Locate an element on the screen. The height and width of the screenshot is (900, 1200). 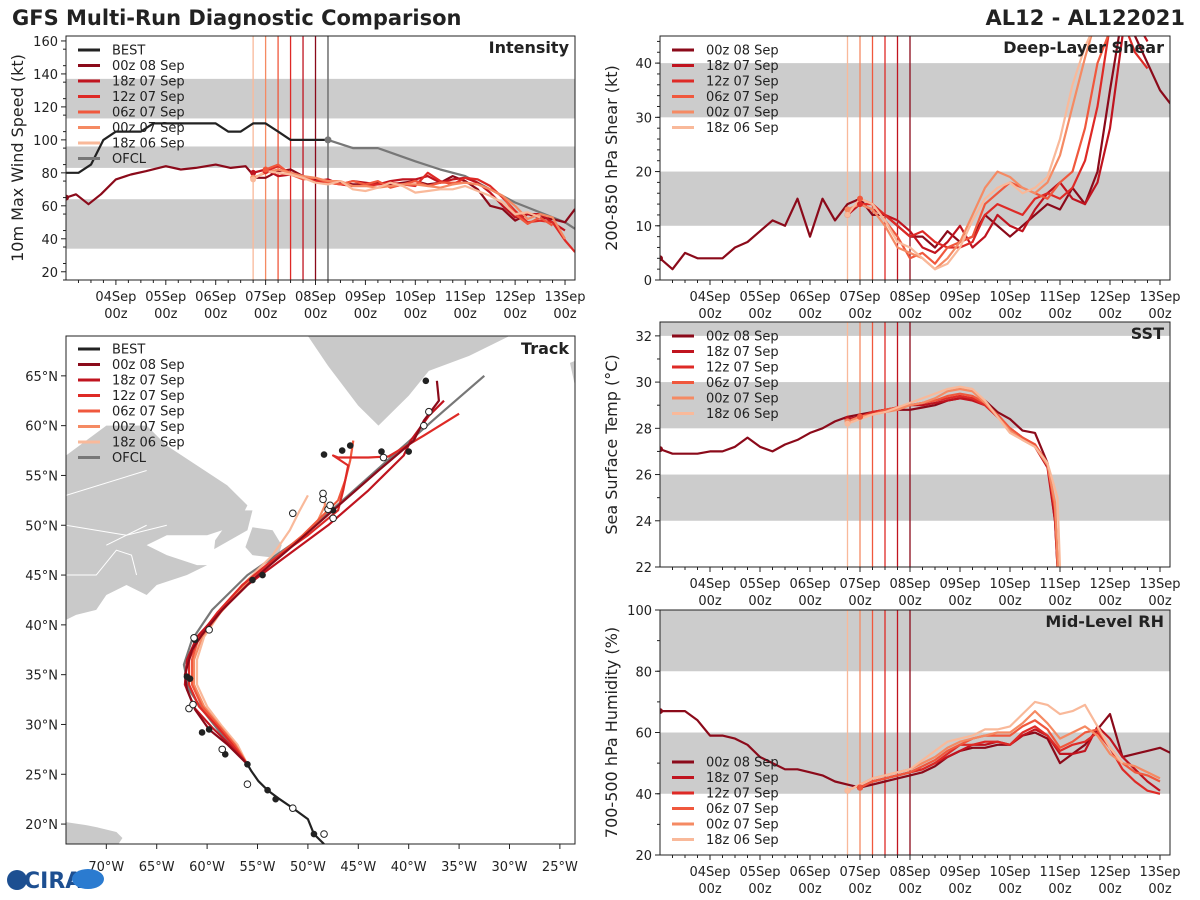
track-xtick-label: 30°W is located at coordinates (510, 867).